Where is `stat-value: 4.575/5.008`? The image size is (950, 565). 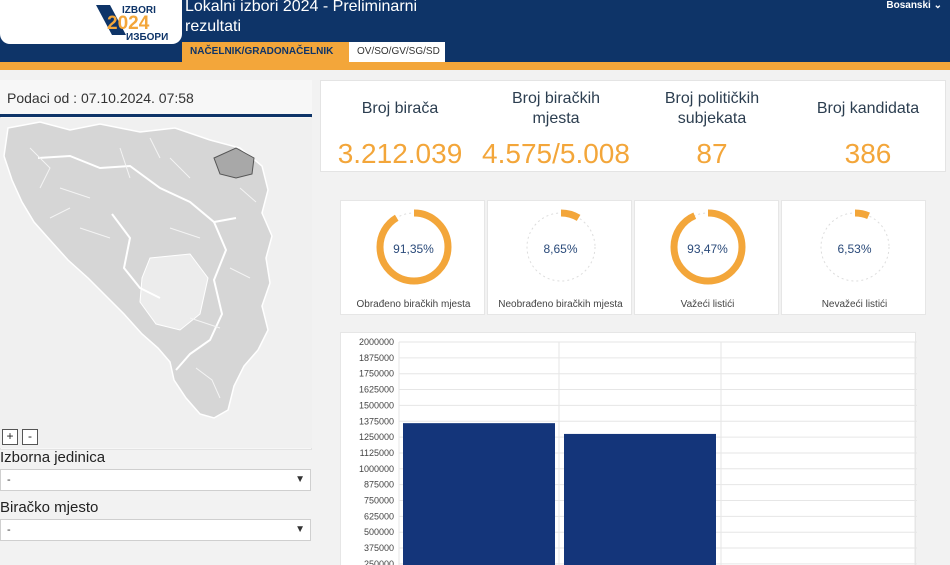 stat-value: 4.575/5.008 is located at coordinates (556, 153).